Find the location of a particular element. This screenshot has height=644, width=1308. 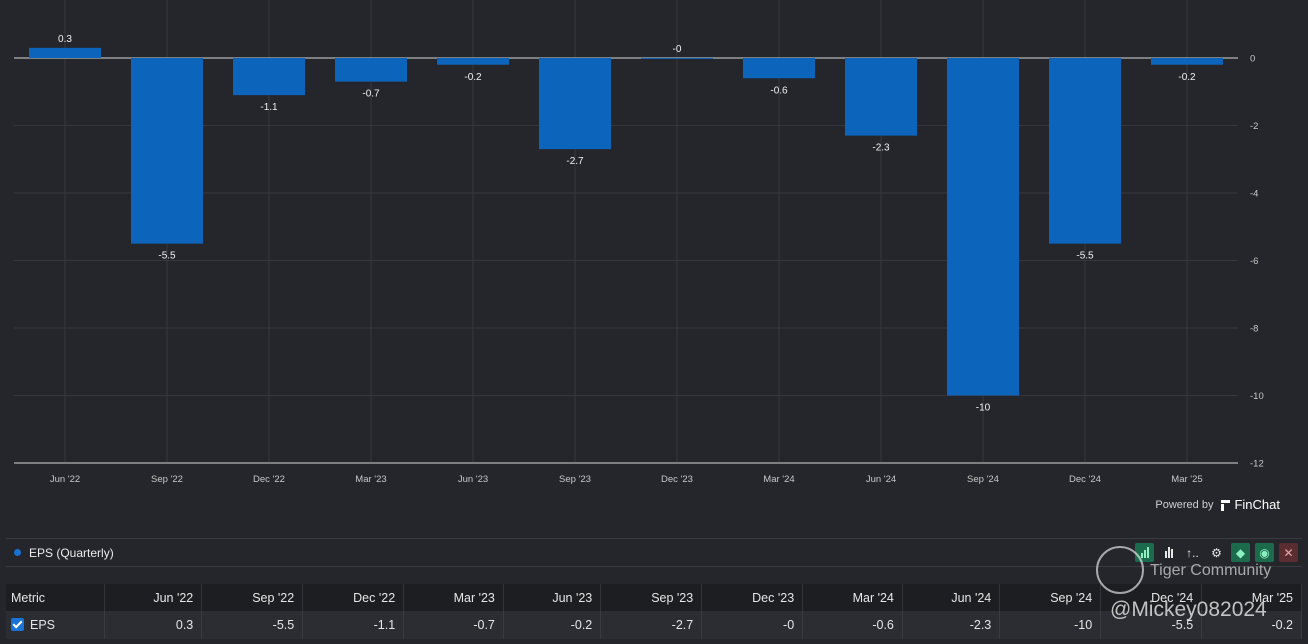

table-header-cell: Sep '22 is located at coordinates (252, 597).